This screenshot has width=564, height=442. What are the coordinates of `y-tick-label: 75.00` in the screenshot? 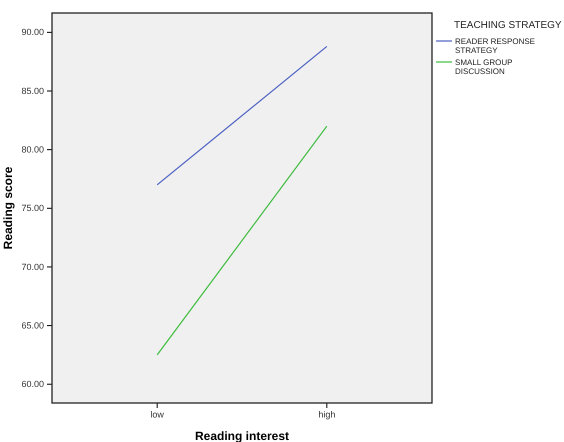 It's located at (32, 208).